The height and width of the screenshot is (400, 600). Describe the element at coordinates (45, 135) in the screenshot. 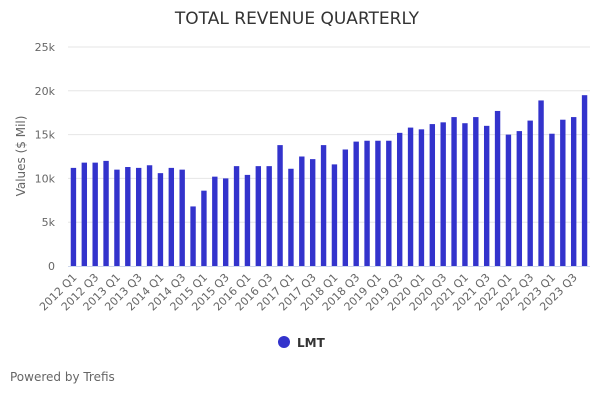

I see `y-tick-label: 15k` at that location.